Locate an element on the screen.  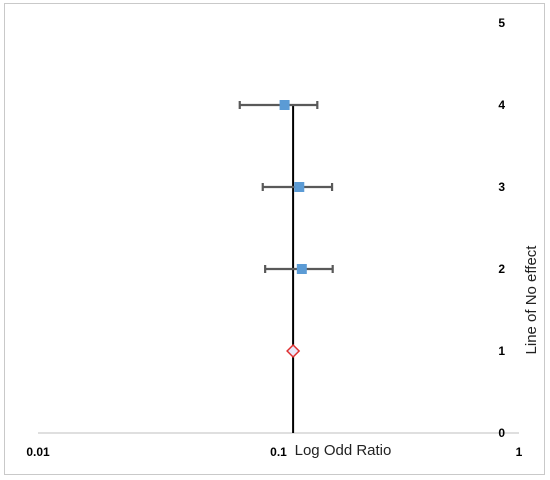
y-axis-label: Line of No effect is located at coordinates (531, 300).